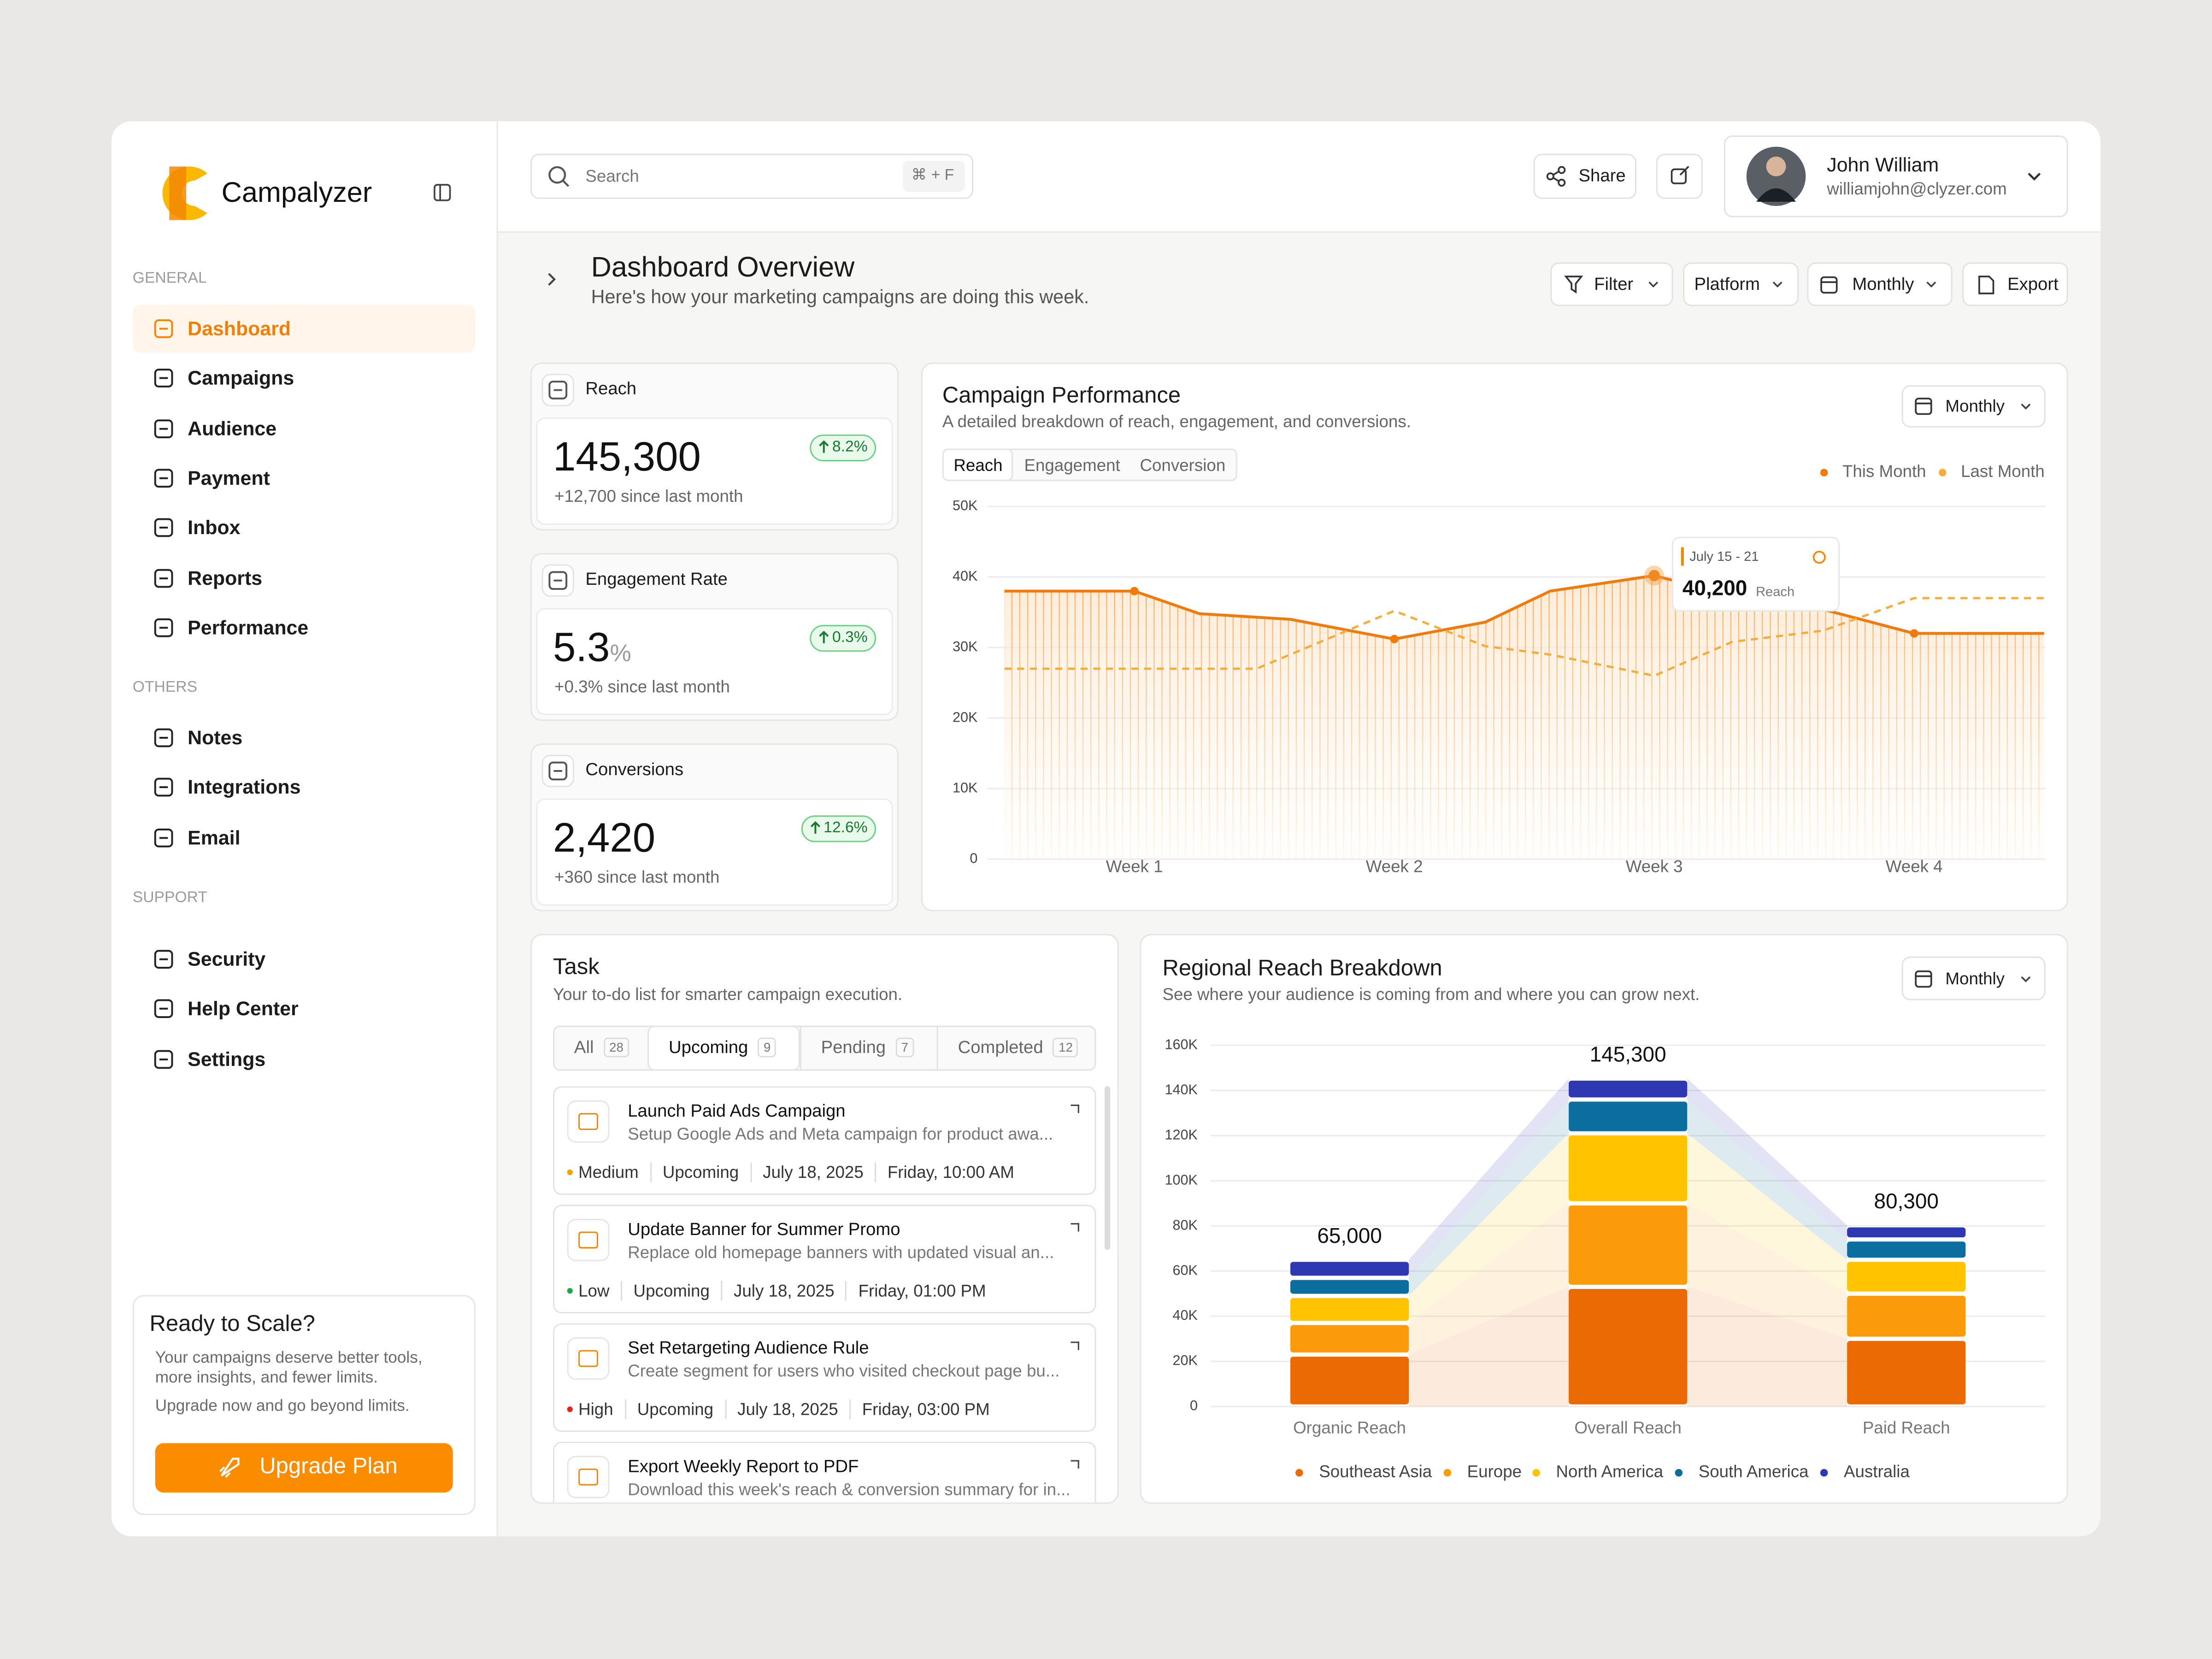 The image size is (2212, 1659). What do you see at coordinates (214, 837) in the screenshot?
I see `nav-item: Email` at bounding box center [214, 837].